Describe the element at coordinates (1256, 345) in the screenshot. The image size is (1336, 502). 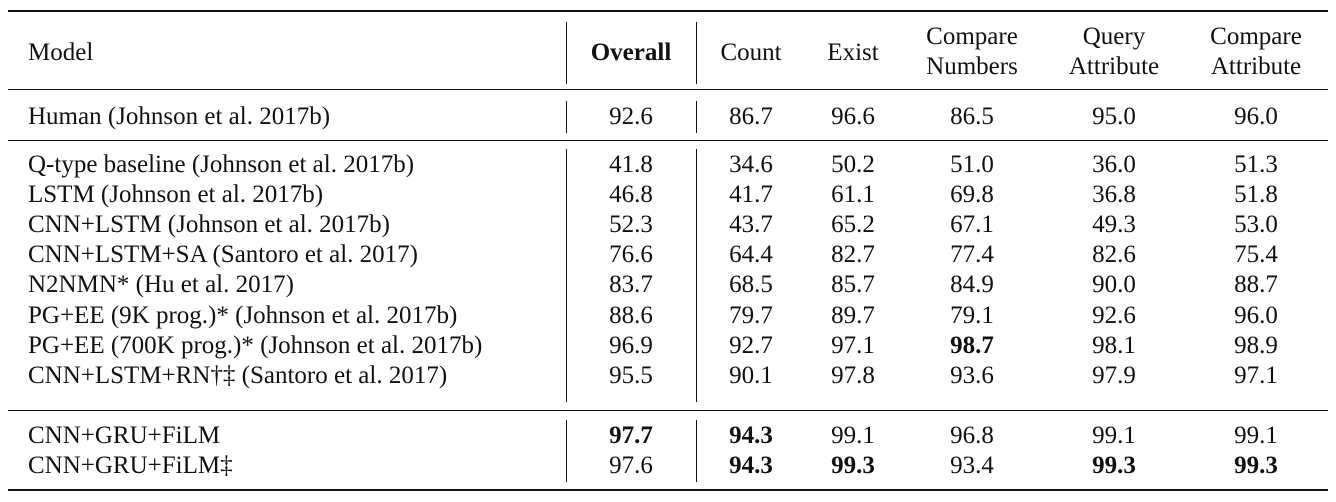
I see `row-compare-attribute-value: 98.9` at that location.